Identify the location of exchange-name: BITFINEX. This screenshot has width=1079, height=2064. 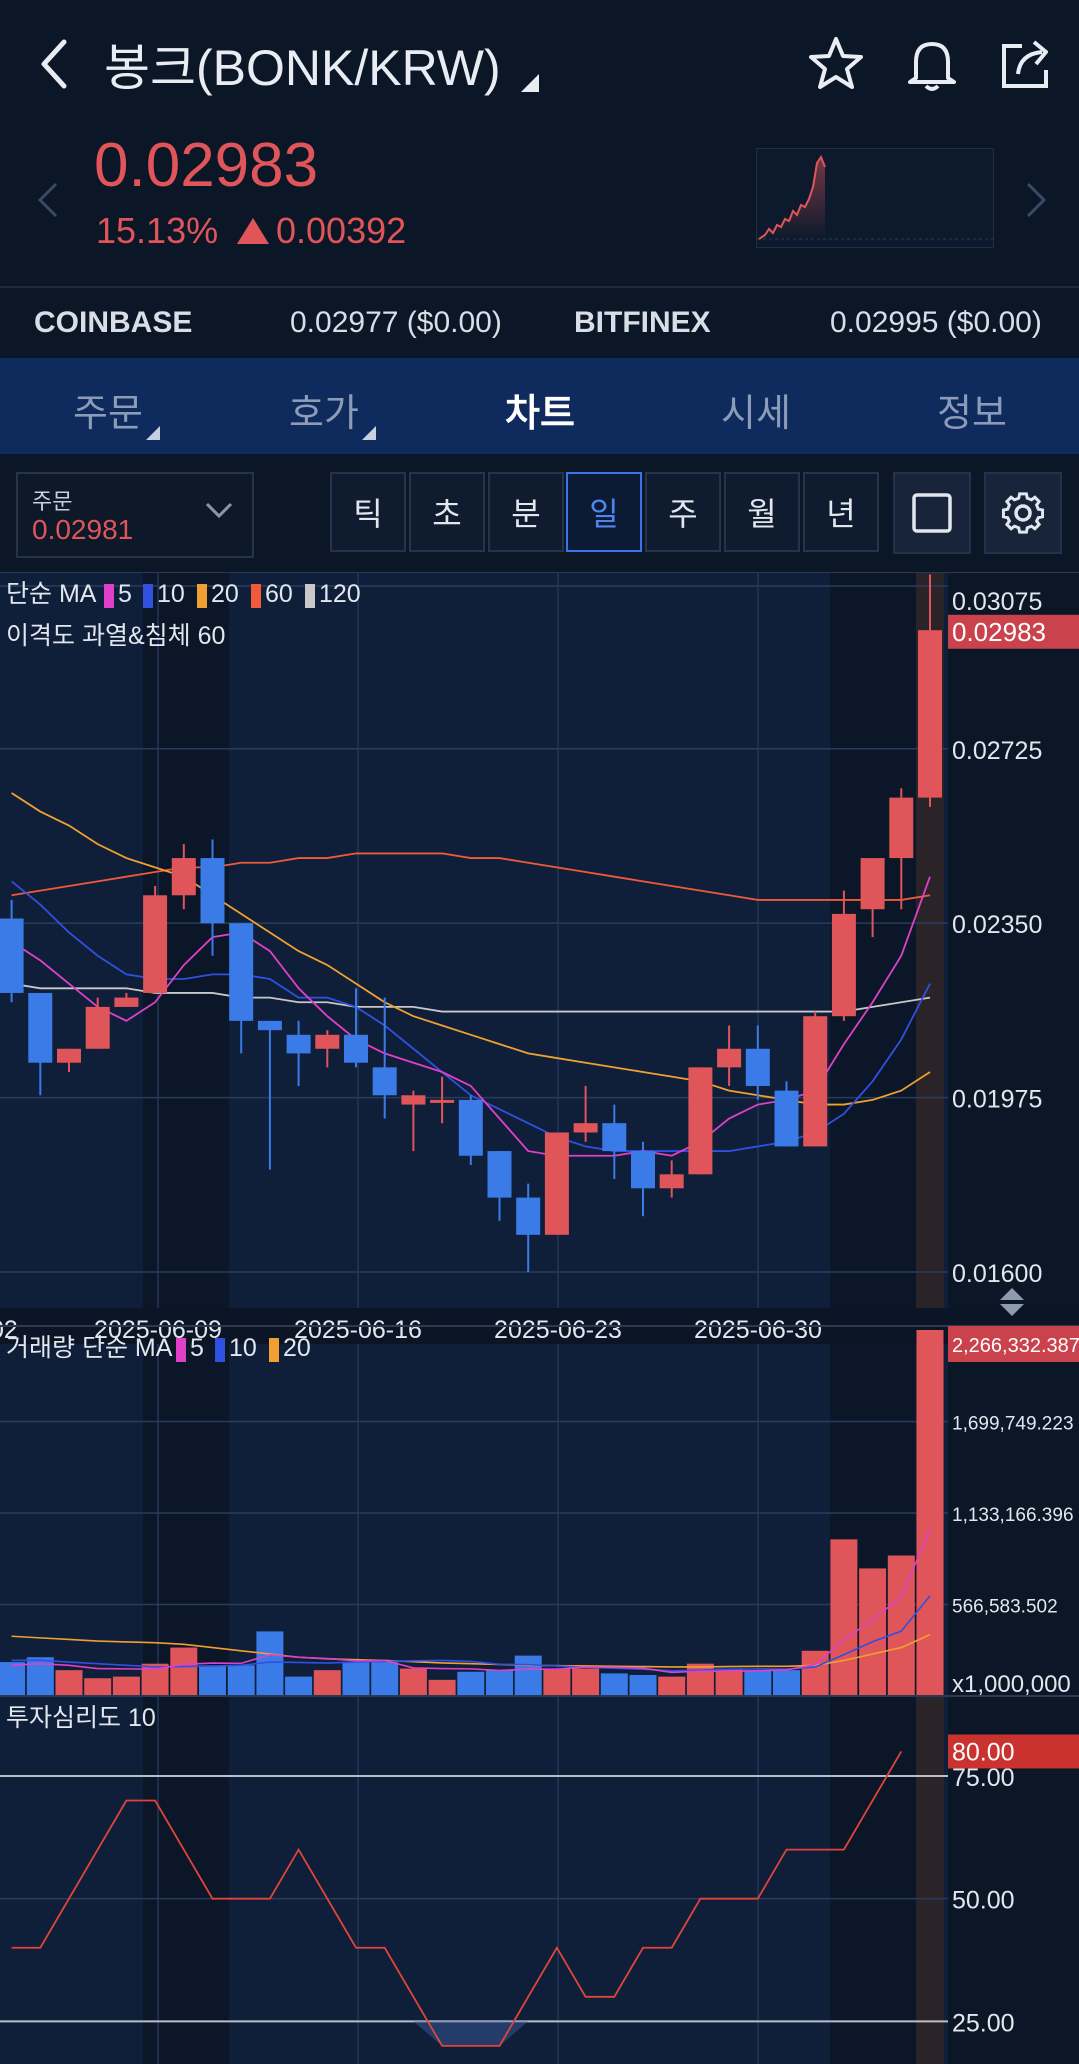
(642, 322).